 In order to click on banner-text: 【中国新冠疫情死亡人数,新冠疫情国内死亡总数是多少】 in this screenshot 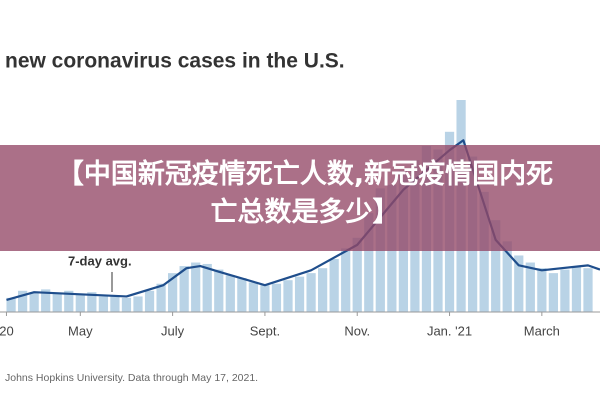, I will do `click(305, 193)`.